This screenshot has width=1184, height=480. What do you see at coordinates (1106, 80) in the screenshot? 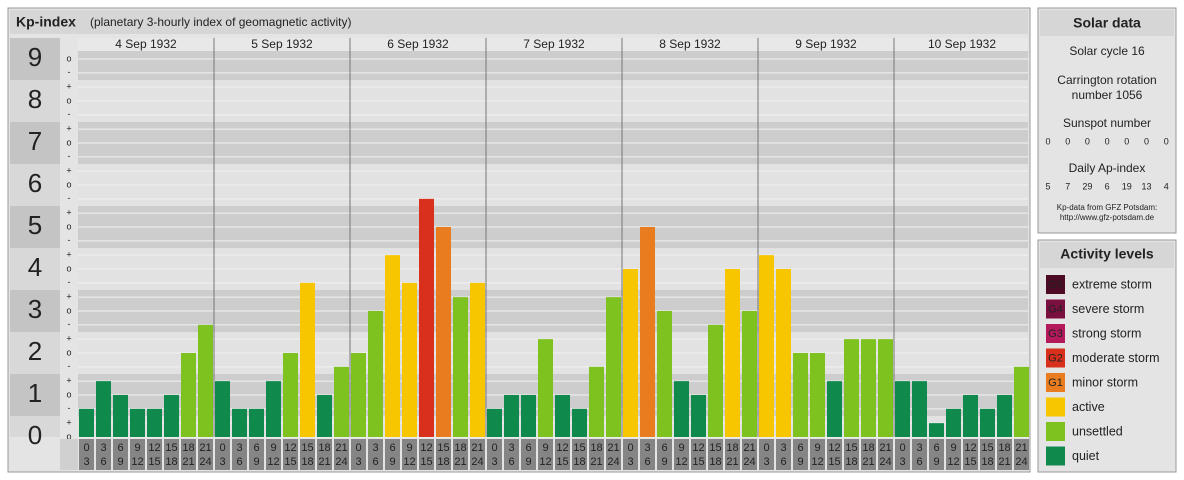
I see `carrington: Carrington rotation` at bounding box center [1106, 80].